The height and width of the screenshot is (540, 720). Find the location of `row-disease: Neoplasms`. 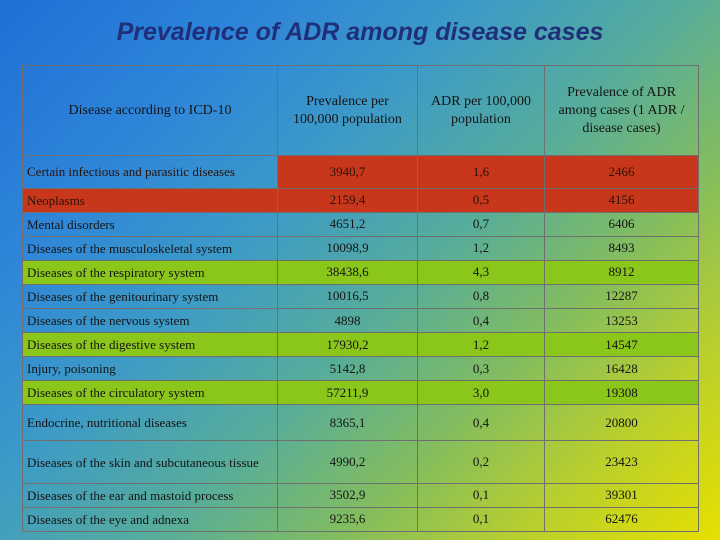

row-disease: Neoplasms is located at coordinates (150, 200).